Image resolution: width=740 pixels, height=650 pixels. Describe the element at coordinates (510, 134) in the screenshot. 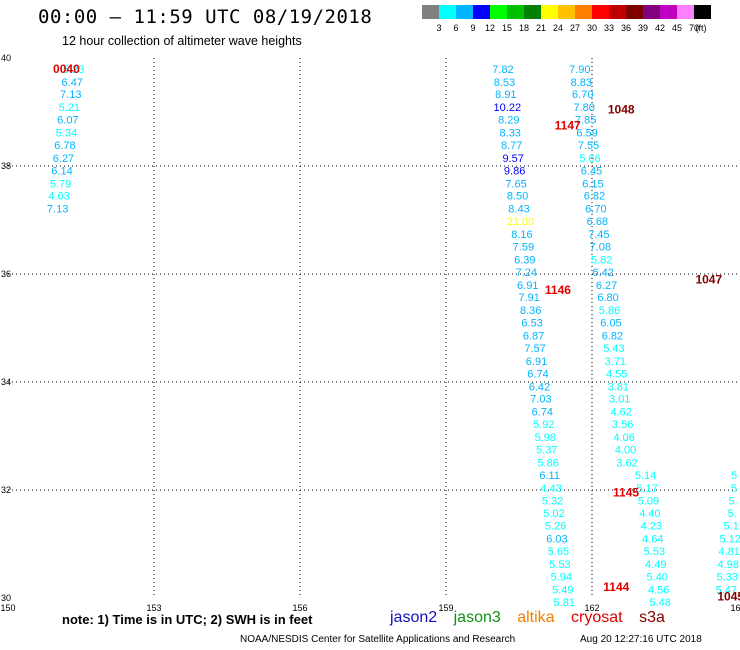

I see `swh-value: 8.33` at that location.